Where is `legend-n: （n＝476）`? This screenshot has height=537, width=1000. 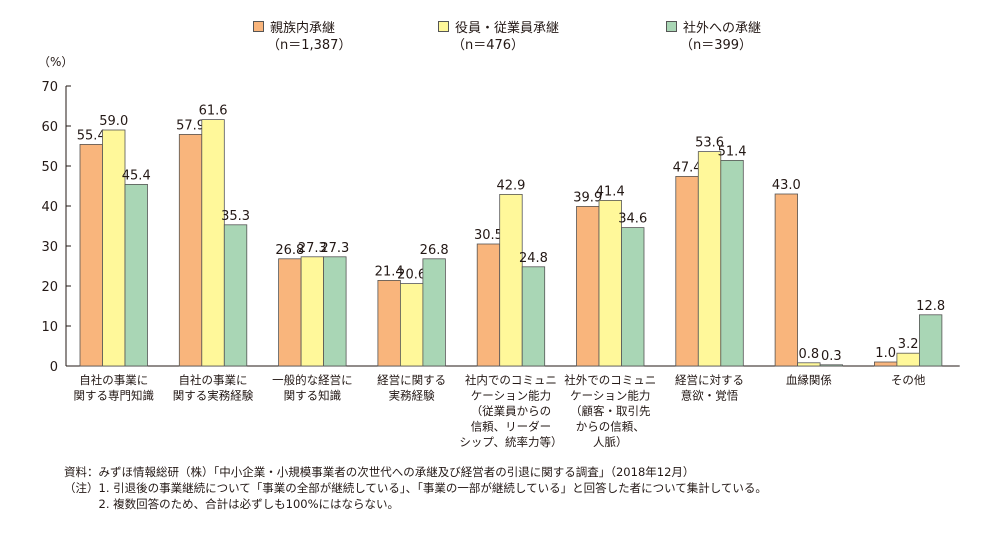
legend-n: （n＝476） is located at coordinates (488, 45).